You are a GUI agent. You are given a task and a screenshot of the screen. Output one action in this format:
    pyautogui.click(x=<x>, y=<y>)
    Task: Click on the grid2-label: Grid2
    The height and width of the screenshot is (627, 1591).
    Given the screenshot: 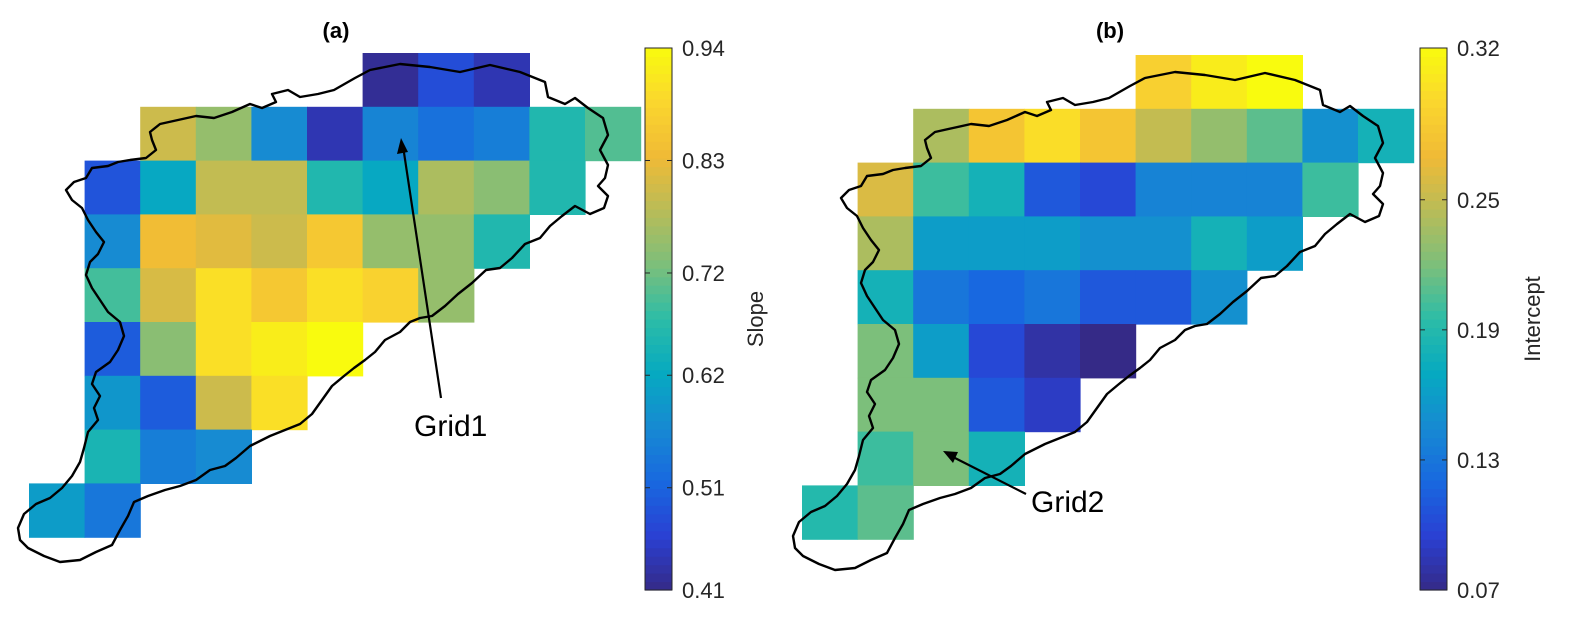 What is the action you would take?
    pyautogui.click(x=1067, y=502)
    